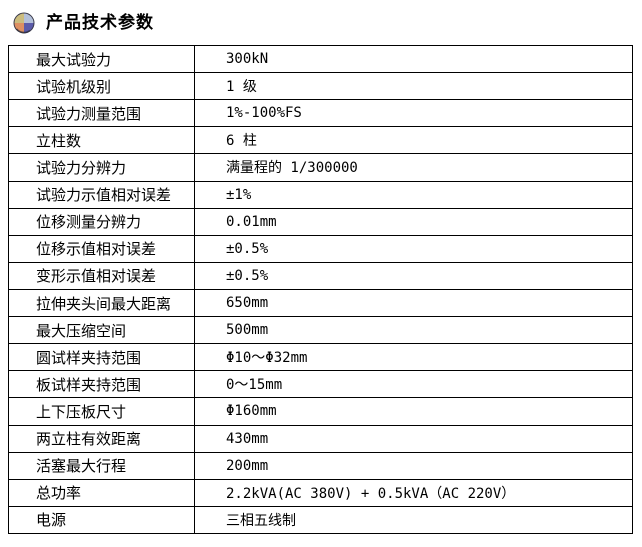 Image resolution: width=642 pixels, height=547 pixels. I want to click on table-row: 试验机级别 1 级, so click(320, 86).